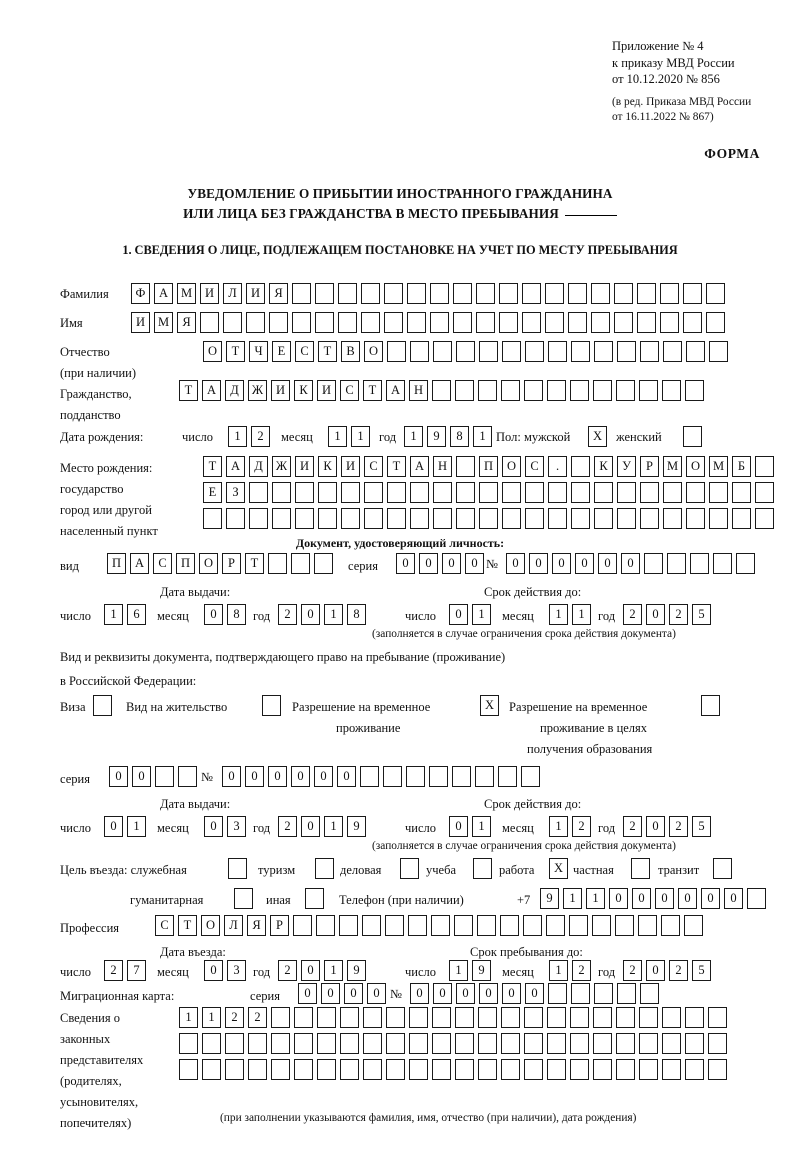 This screenshot has width=800, height=1163. What do you see at coordinates (409, 868) in the screenshot?
I see `purpose-business-checkbox` at bounding box center [409, 868].